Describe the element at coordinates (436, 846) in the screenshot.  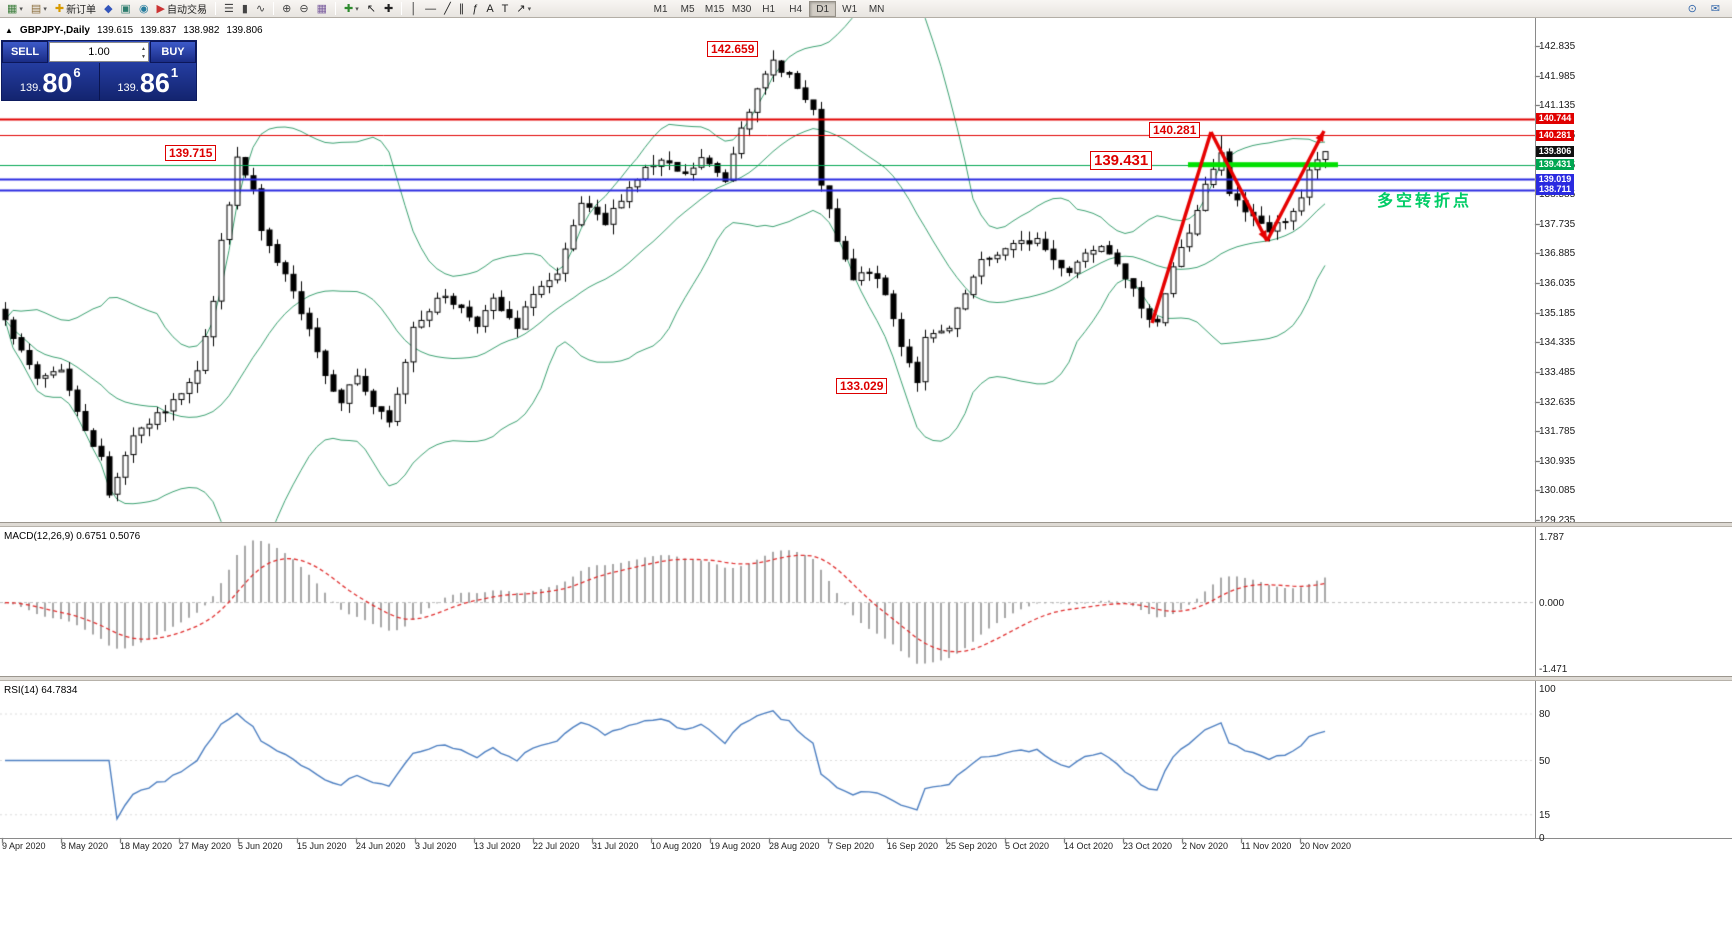
I see `date-axis-label: 3 Jul 2020` at that location.